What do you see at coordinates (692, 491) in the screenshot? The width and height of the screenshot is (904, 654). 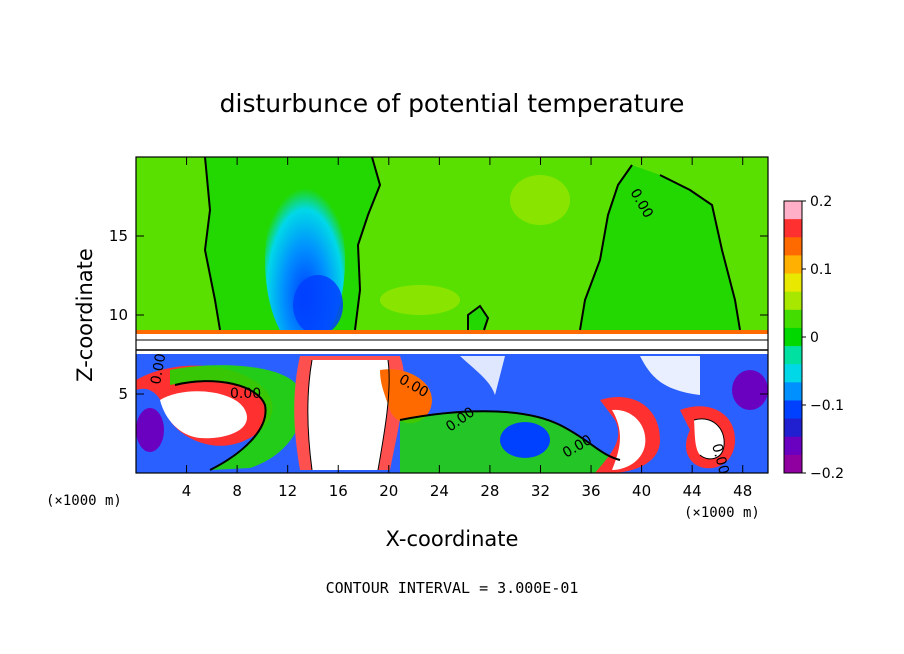 I see `x-tick-label: 44` at bounding box center [692, 491].